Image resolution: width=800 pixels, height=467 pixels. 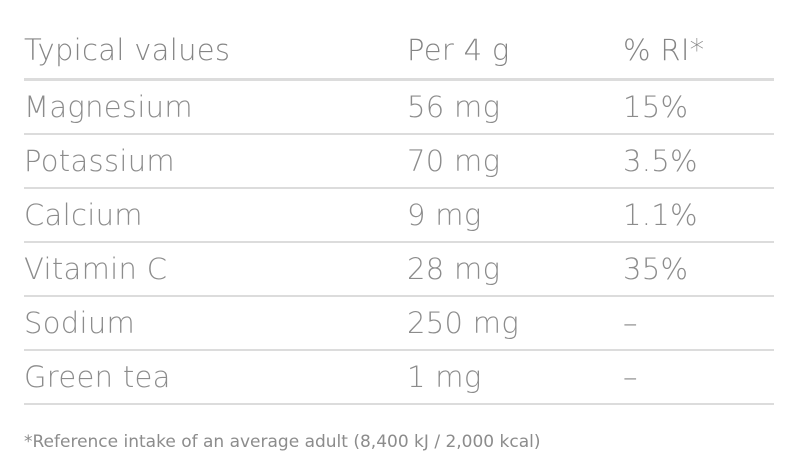 I want to click on header-typical-values: Typical values, so click(x=127, y=50).